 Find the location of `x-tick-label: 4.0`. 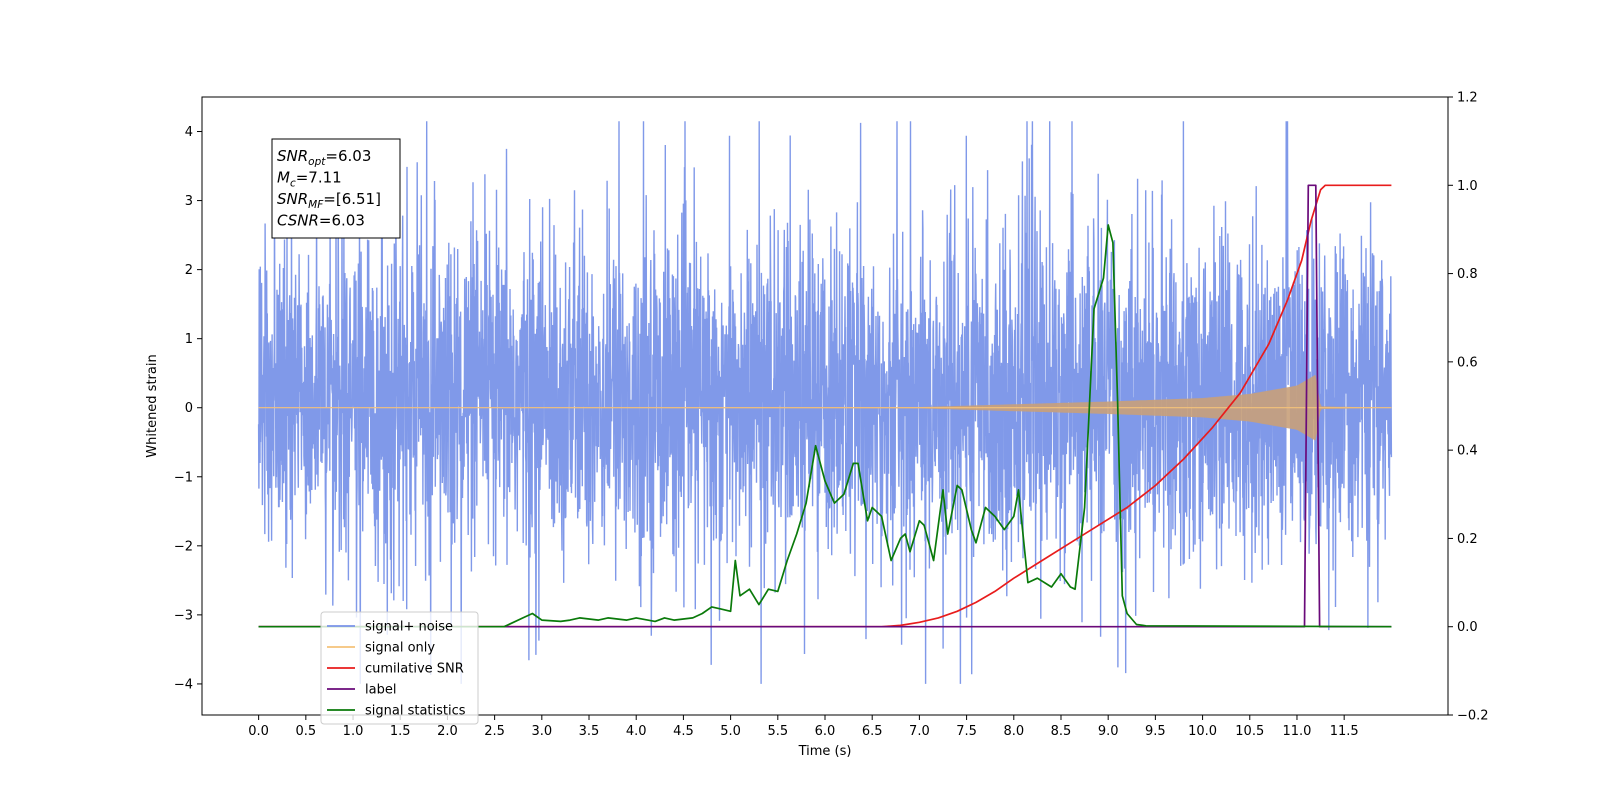

x-tick-label: 4.0 is located at coordinates (636, 731).